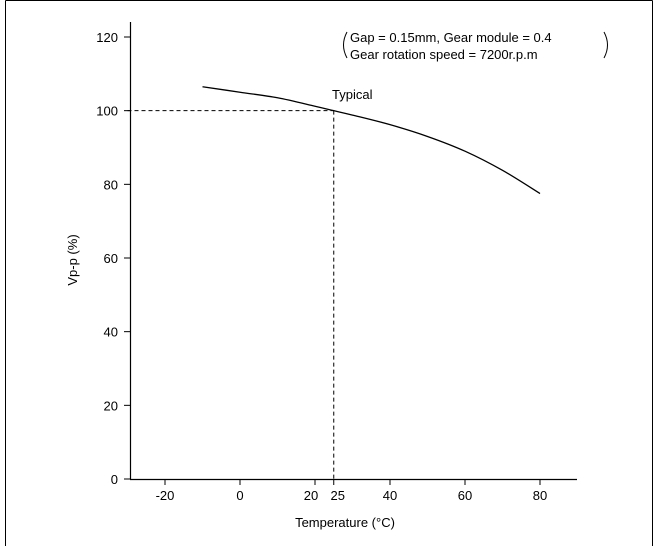 The height and width of the screenshot is (546, 658). I want to click on x-axis-title: Temperature (°C), so click(345, 522).